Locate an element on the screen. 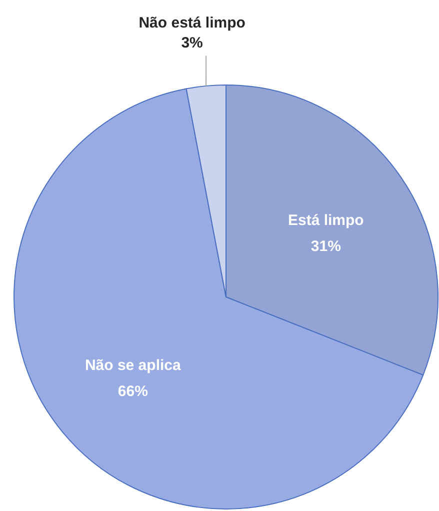 Image resolution: width=439 pixels, height=511 pixels. slice-label: Está limpo is located at coordinates (326, 221).